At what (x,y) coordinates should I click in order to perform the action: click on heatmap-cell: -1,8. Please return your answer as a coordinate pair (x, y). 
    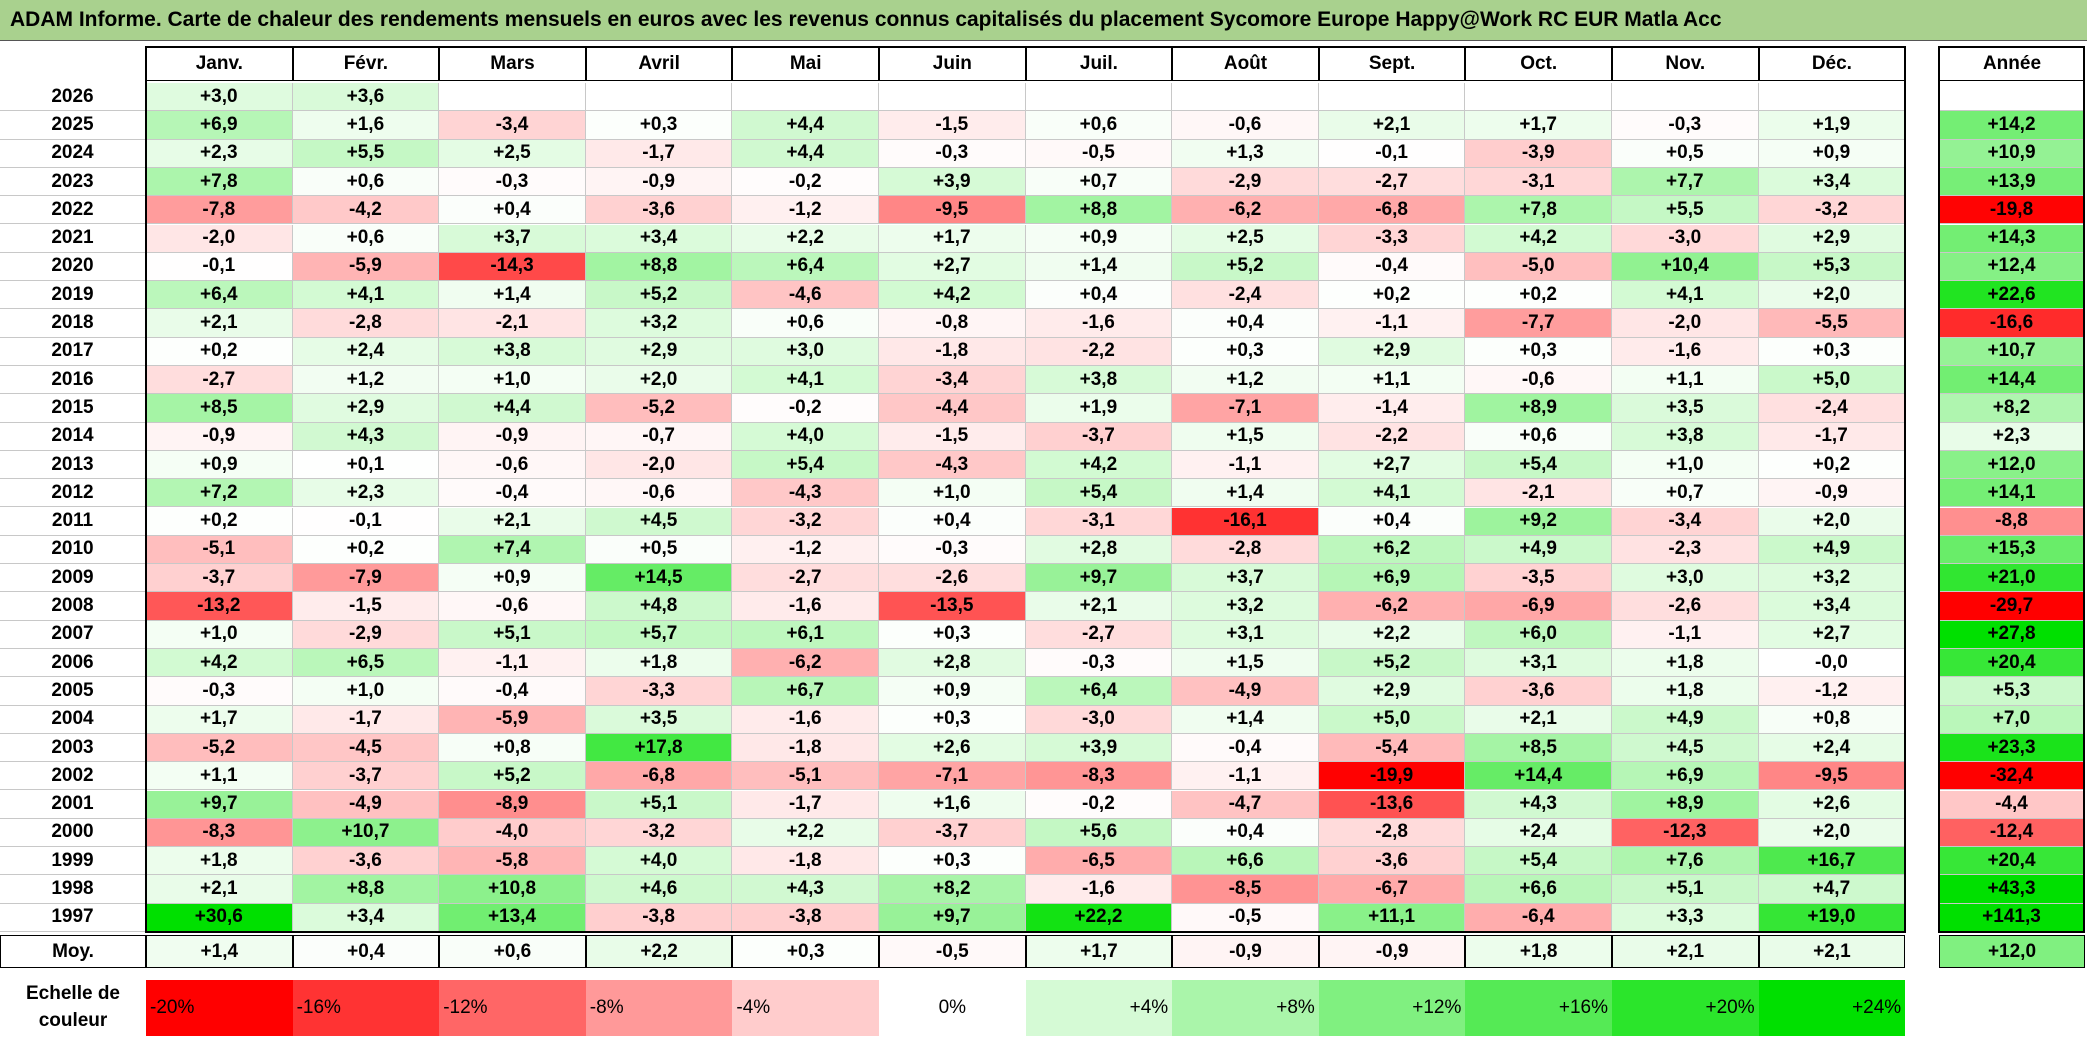
    Looking at the image, I should click on (805, 748).